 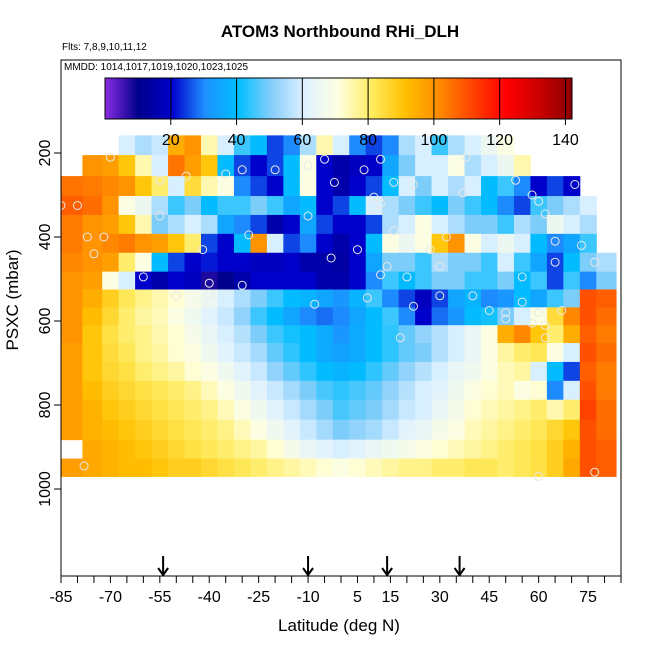 What do you see at coordinates (368, 140) in the screenshot?
I see `colorbar-tick-label: 80` at bounding box center [368, 140].